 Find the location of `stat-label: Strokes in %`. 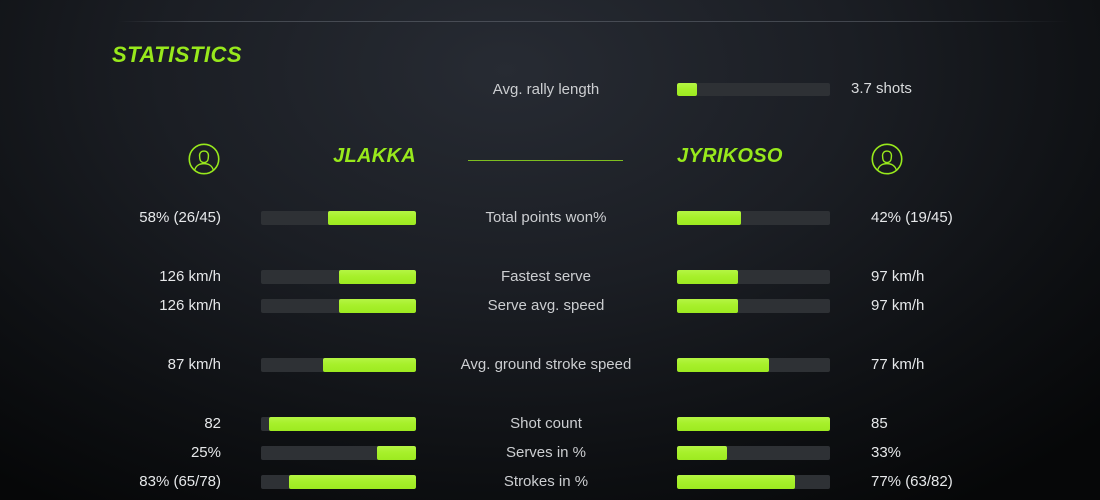

stat-label: Strokes in % is located at coordinates (546, 481).